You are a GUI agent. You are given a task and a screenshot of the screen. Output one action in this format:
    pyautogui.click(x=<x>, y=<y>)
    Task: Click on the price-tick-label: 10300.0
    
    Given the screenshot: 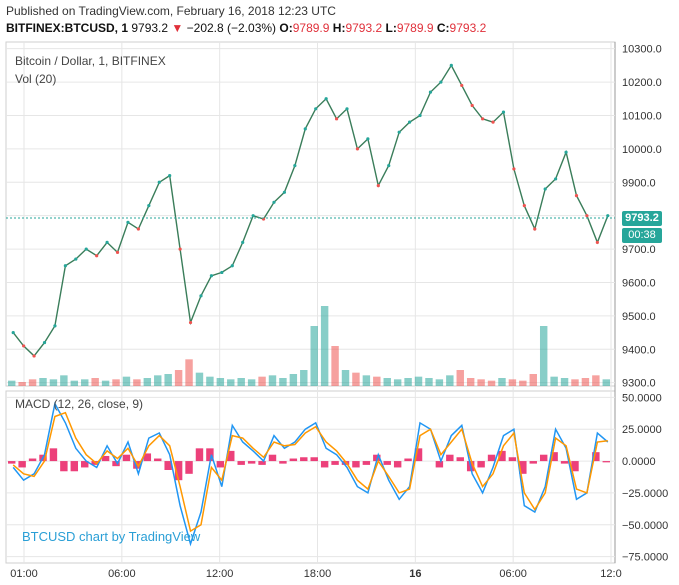 What is the action you would take?
    pyautogui.click(x=642, y=50)
    